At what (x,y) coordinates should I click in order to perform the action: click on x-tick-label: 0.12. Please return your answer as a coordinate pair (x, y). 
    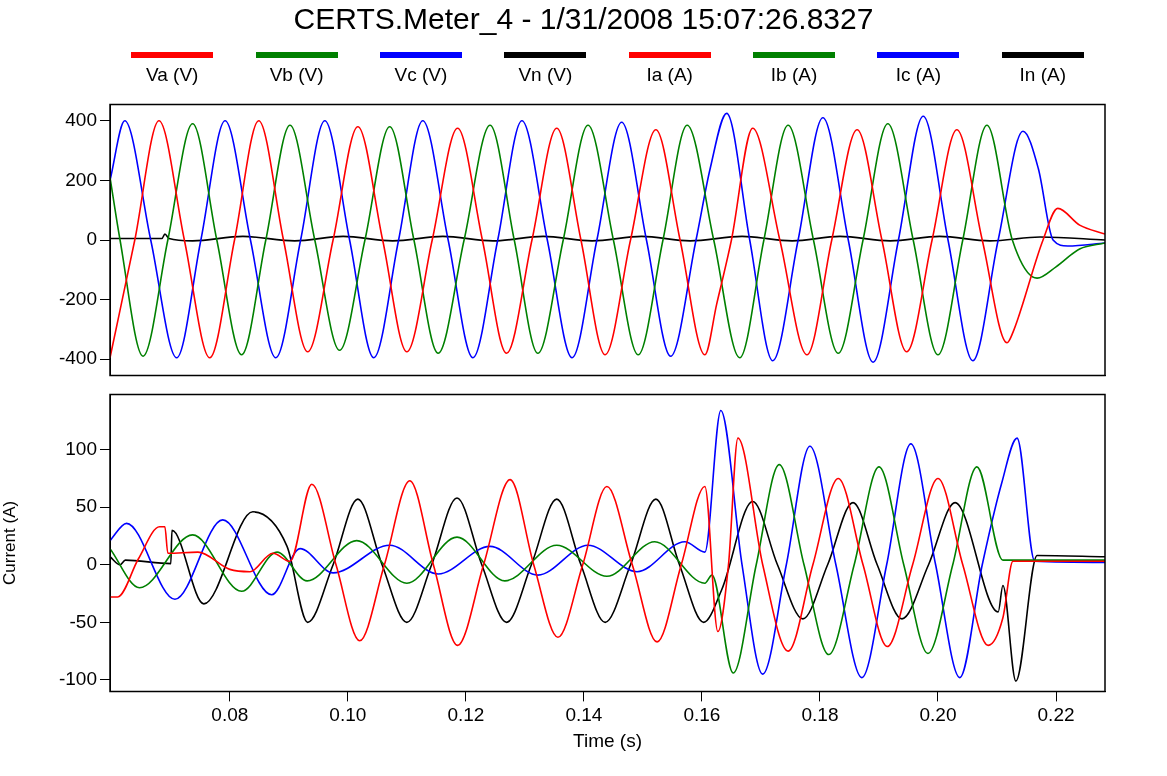
    Looking at the image, I should click on (466, 715).